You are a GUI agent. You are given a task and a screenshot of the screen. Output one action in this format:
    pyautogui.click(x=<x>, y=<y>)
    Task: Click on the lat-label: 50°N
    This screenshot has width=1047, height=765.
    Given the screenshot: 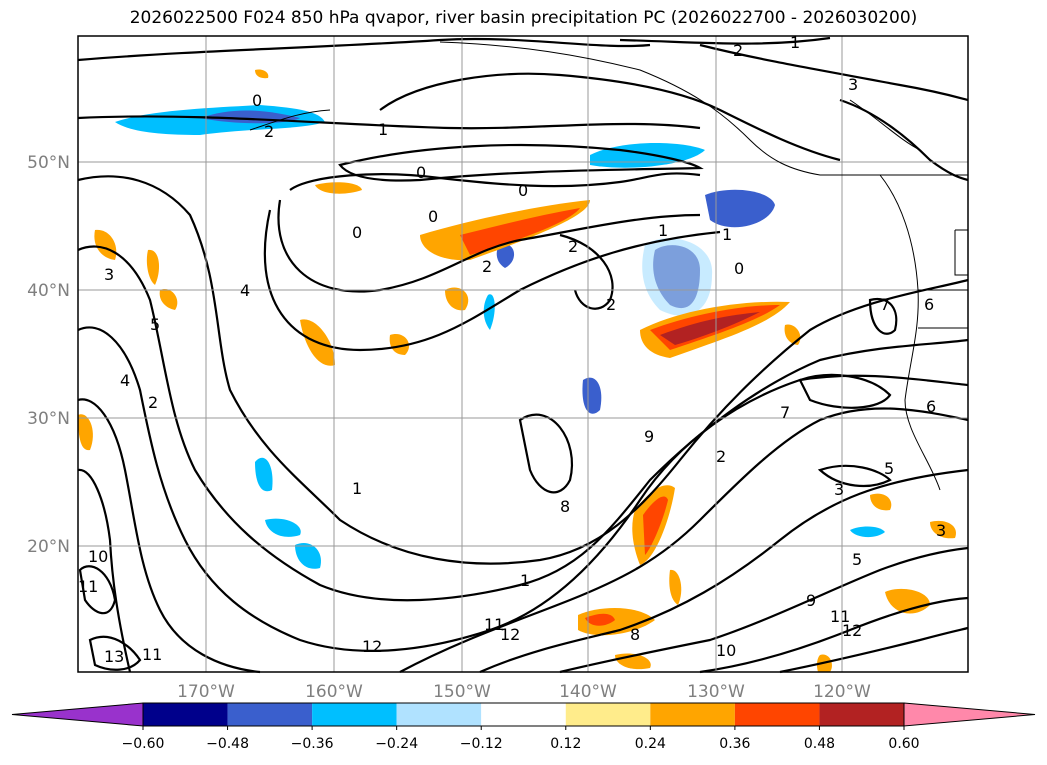 What is the action you would take?
    pyautogui.click(x=48, y=163)
    